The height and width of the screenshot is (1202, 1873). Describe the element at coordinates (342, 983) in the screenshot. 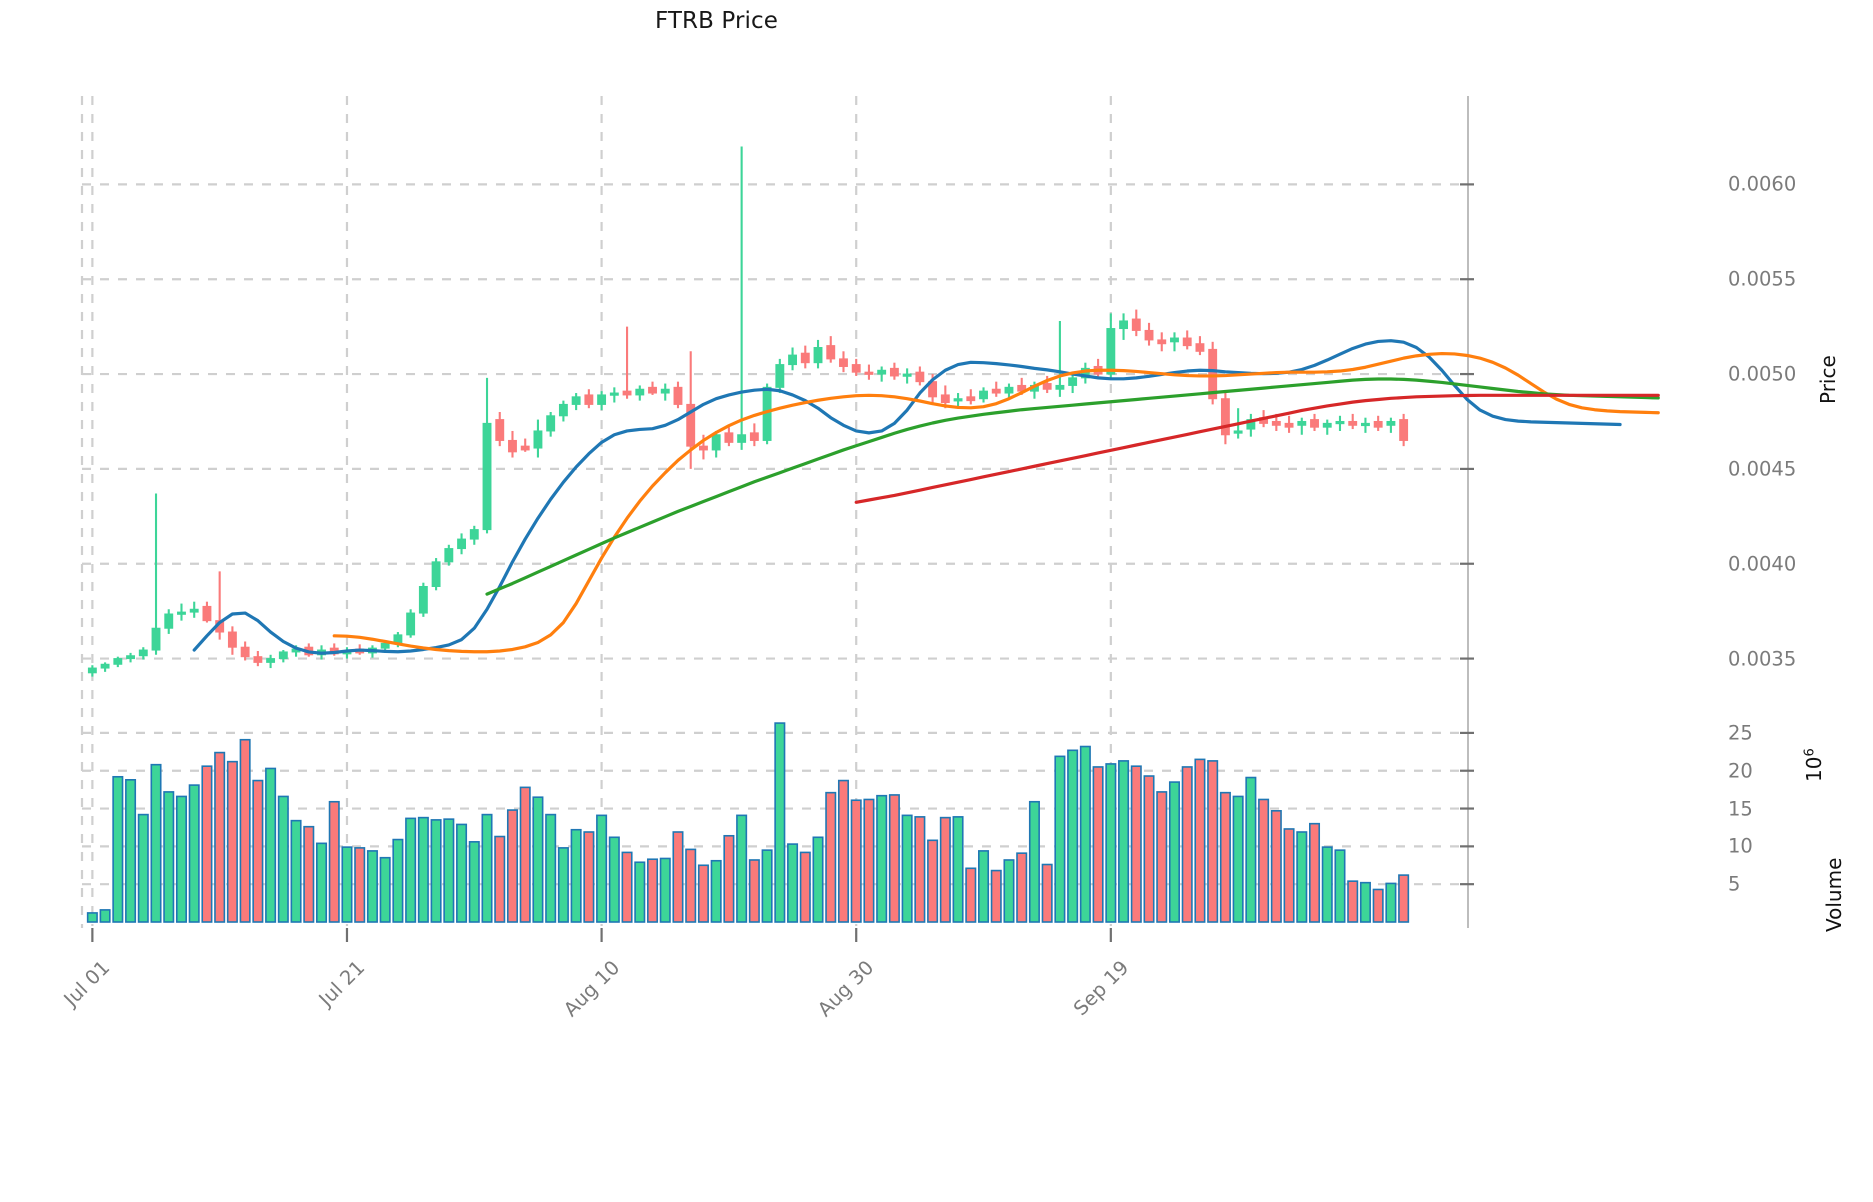

I see `date-tick-label: Jul 21` at that location.